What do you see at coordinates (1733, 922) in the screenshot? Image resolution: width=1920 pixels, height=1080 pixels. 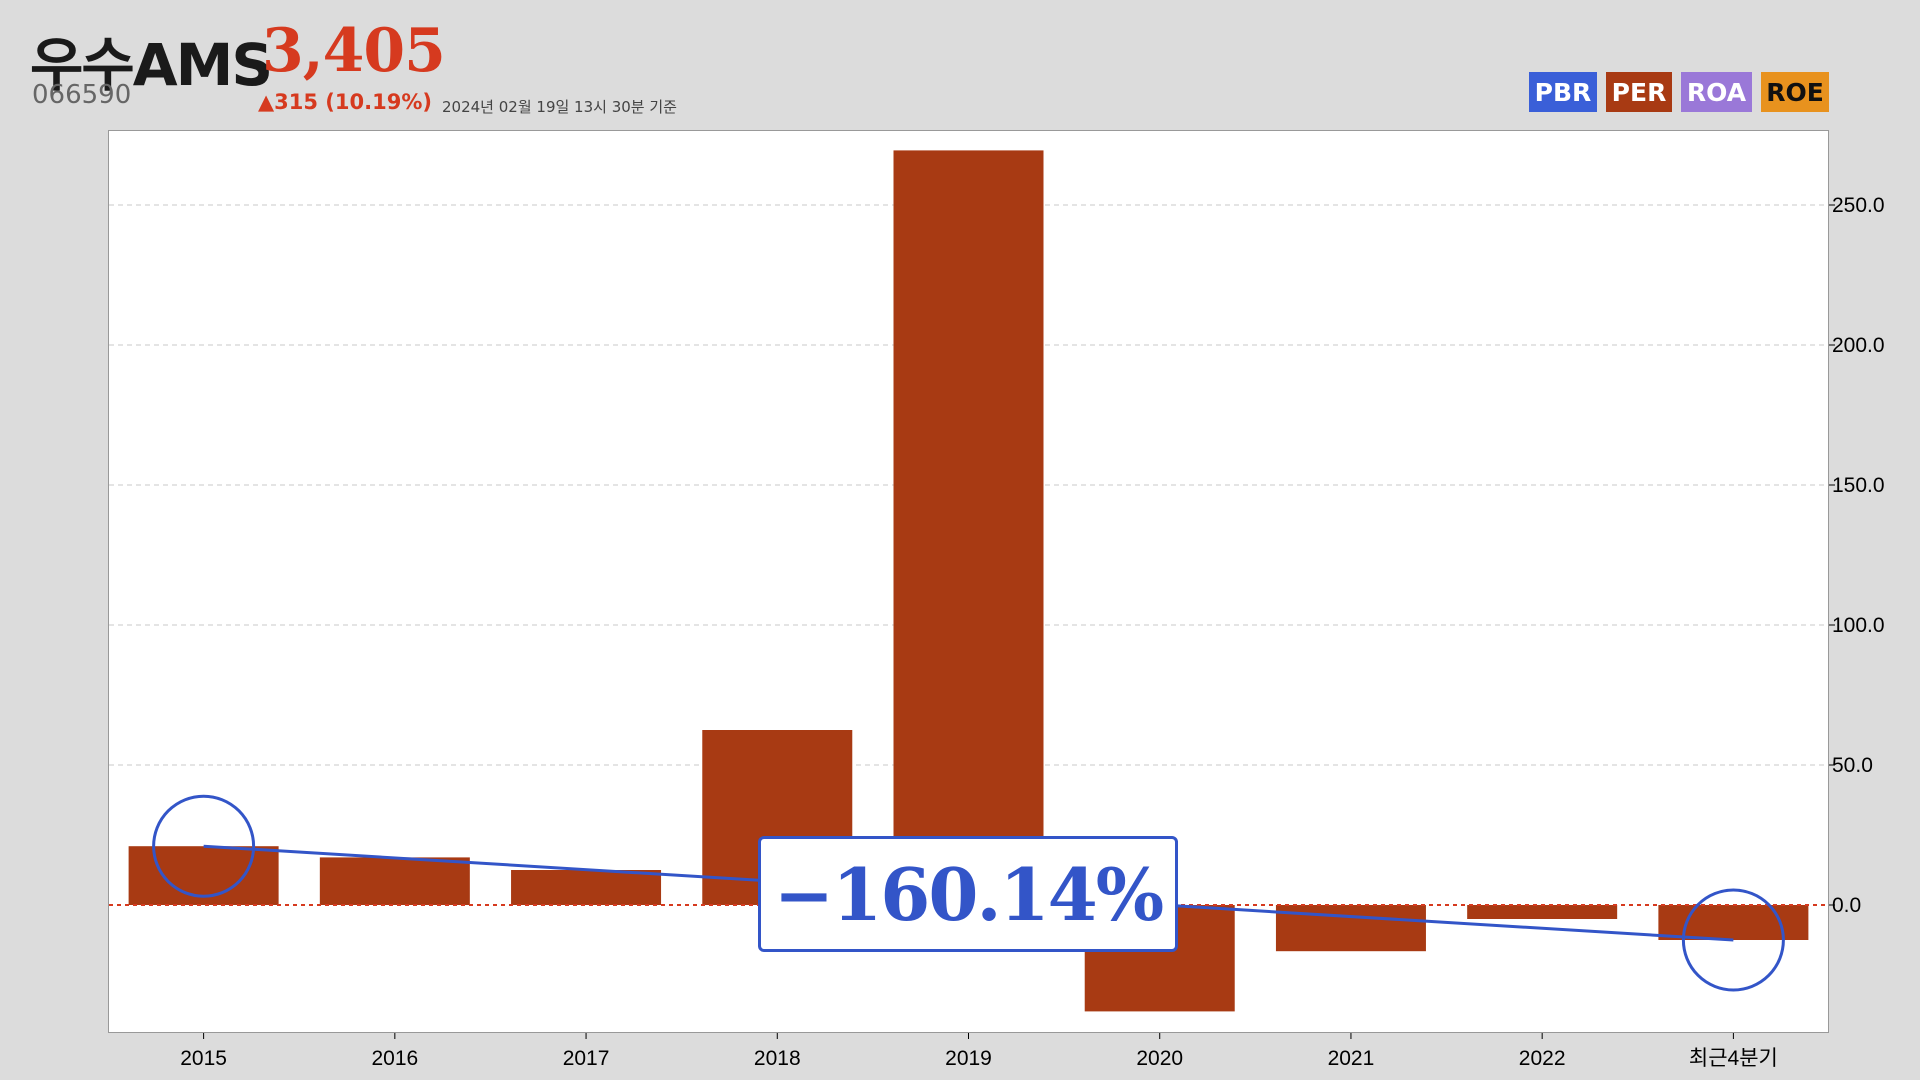 I see `bar-최근4분기` at bounding box center [1733, 922].